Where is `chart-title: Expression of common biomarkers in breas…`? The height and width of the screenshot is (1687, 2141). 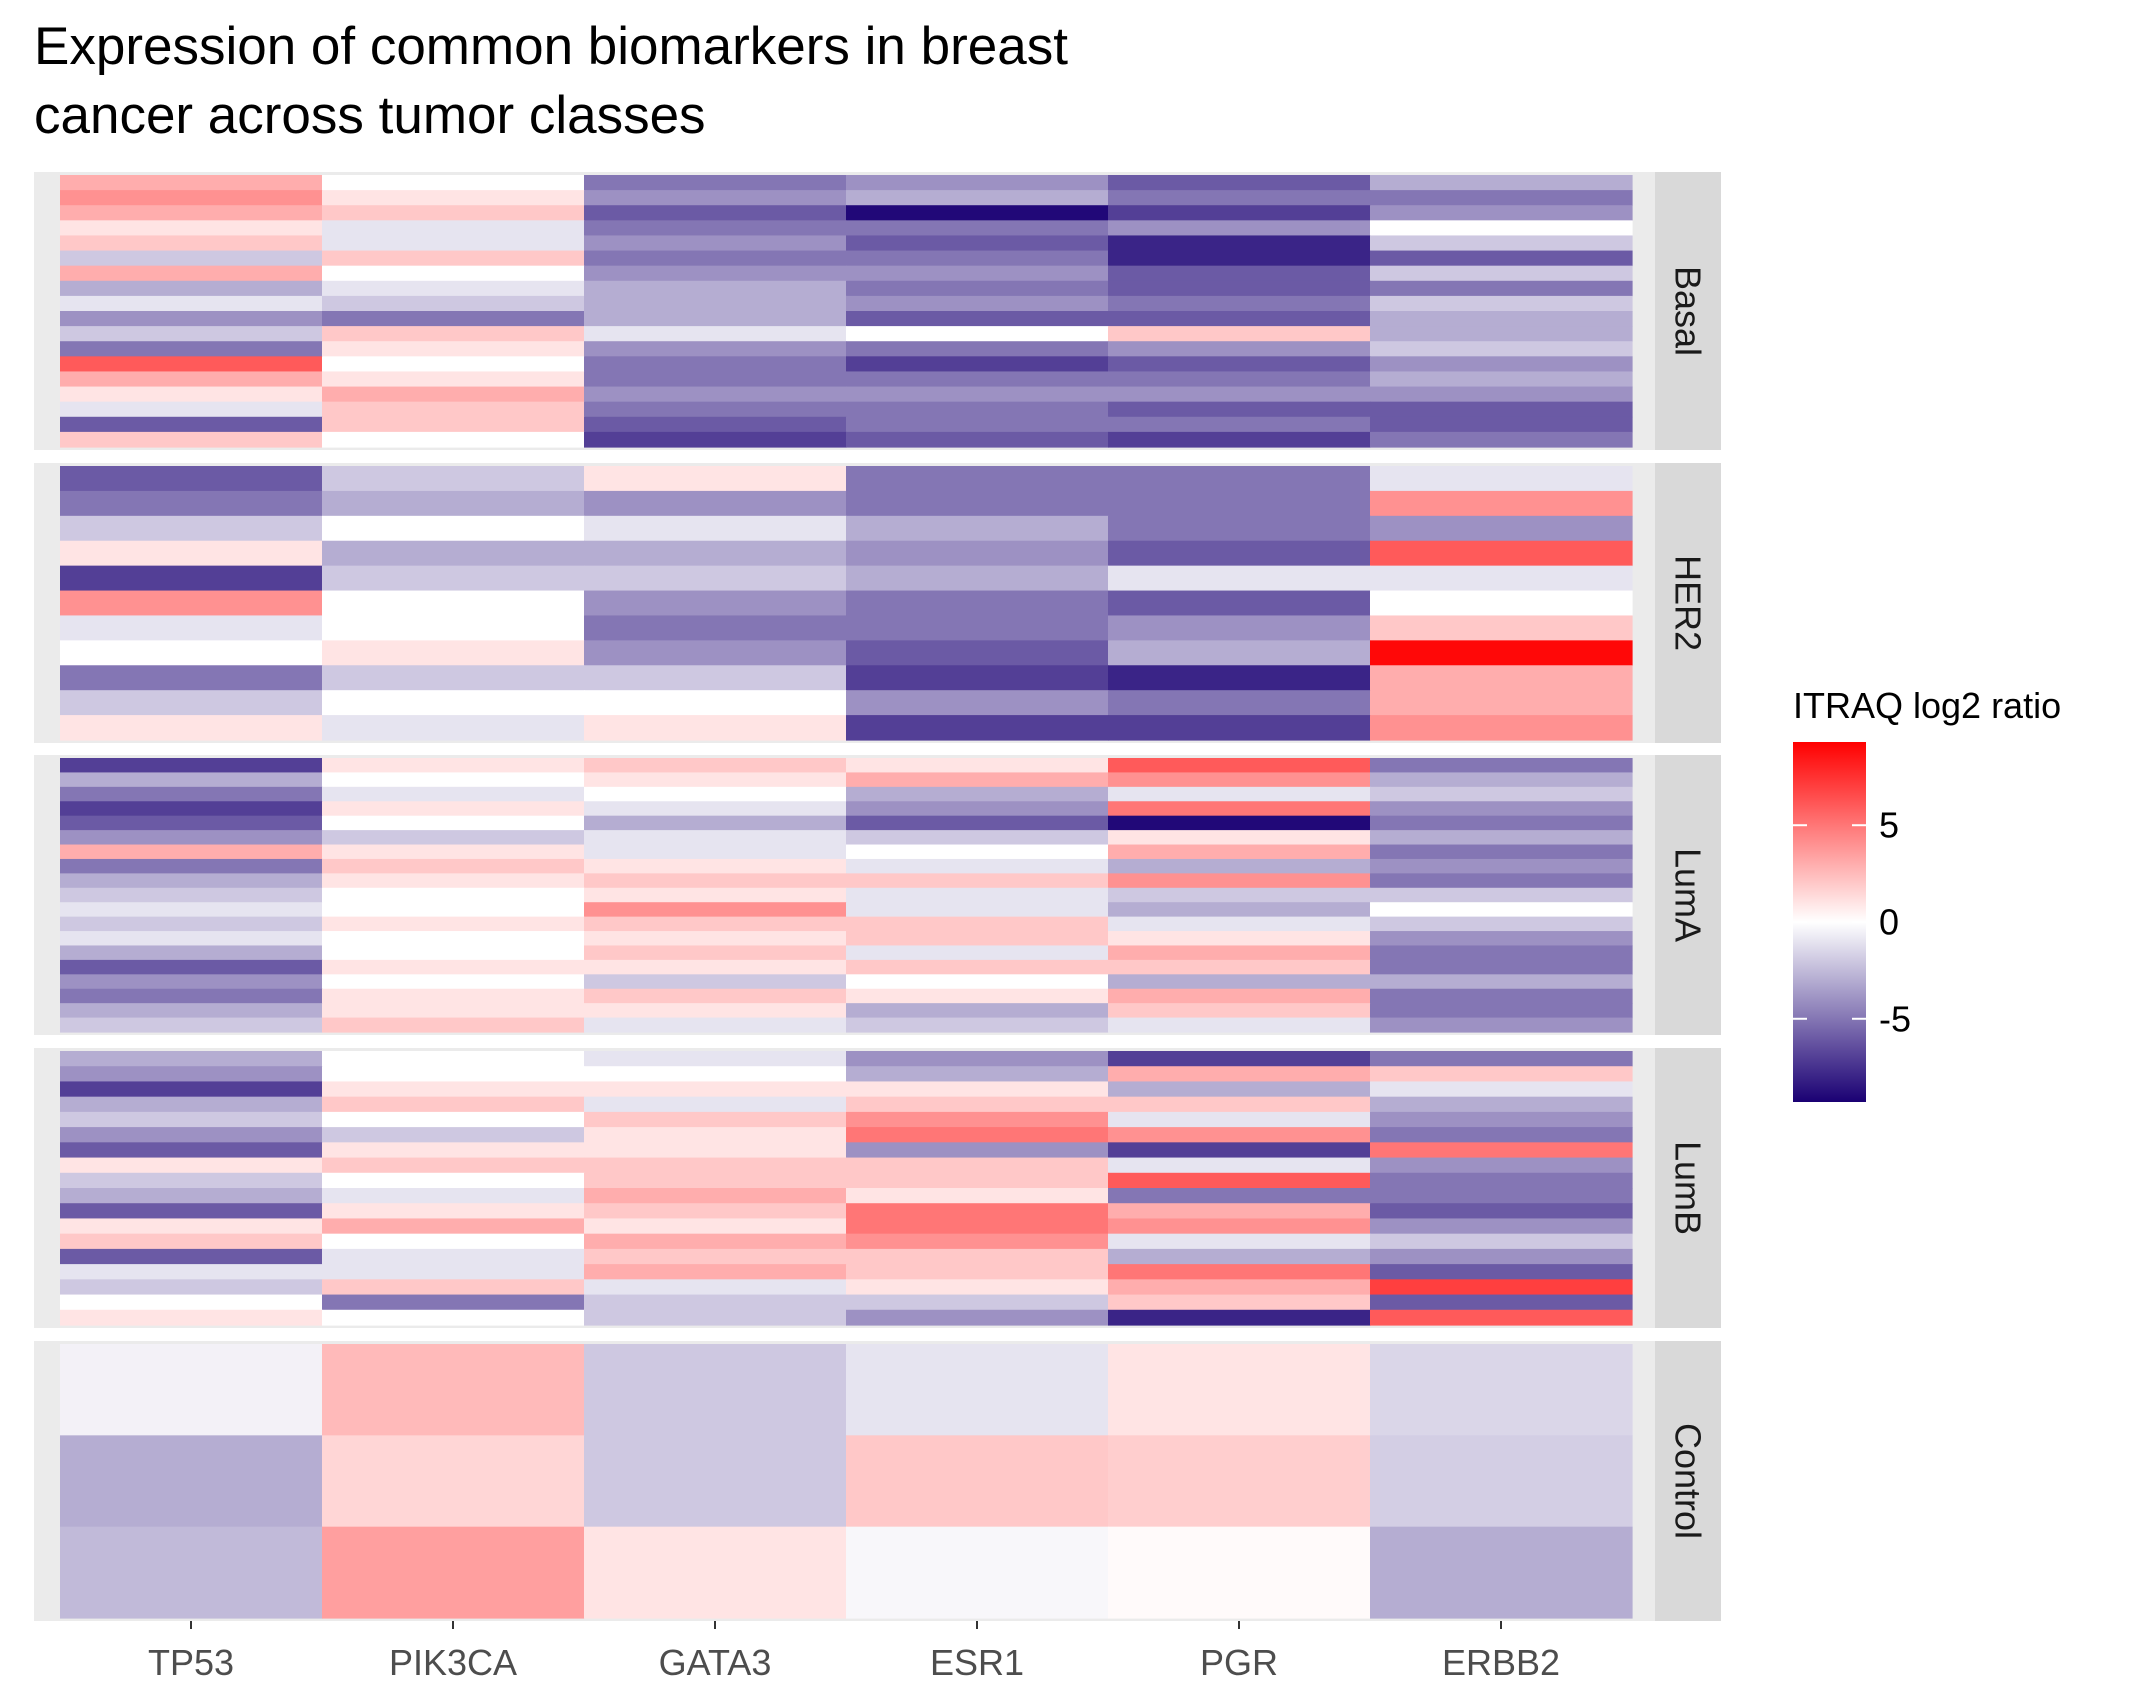
chart-title: Expression of common biomarkers in breas… is located at coordinates (551, 81).